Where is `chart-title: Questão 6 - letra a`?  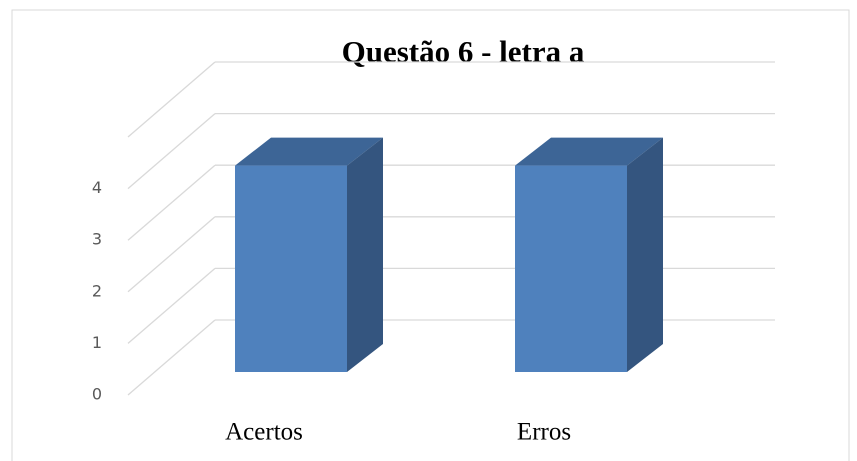
chart-title: Questão 6 - letra a is located at coordinates (463, 51).